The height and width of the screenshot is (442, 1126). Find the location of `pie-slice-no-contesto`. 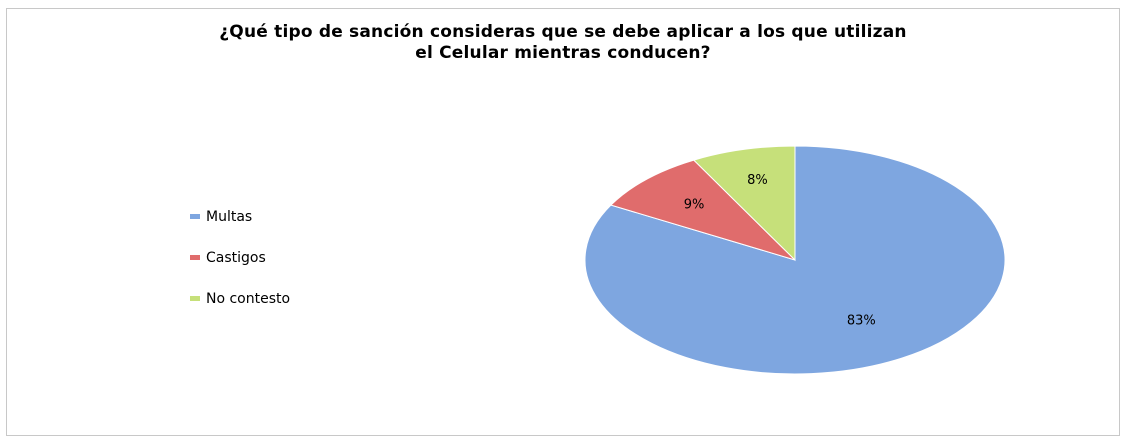

pie-slice-no-contesto is located at coordinates (744, 203).